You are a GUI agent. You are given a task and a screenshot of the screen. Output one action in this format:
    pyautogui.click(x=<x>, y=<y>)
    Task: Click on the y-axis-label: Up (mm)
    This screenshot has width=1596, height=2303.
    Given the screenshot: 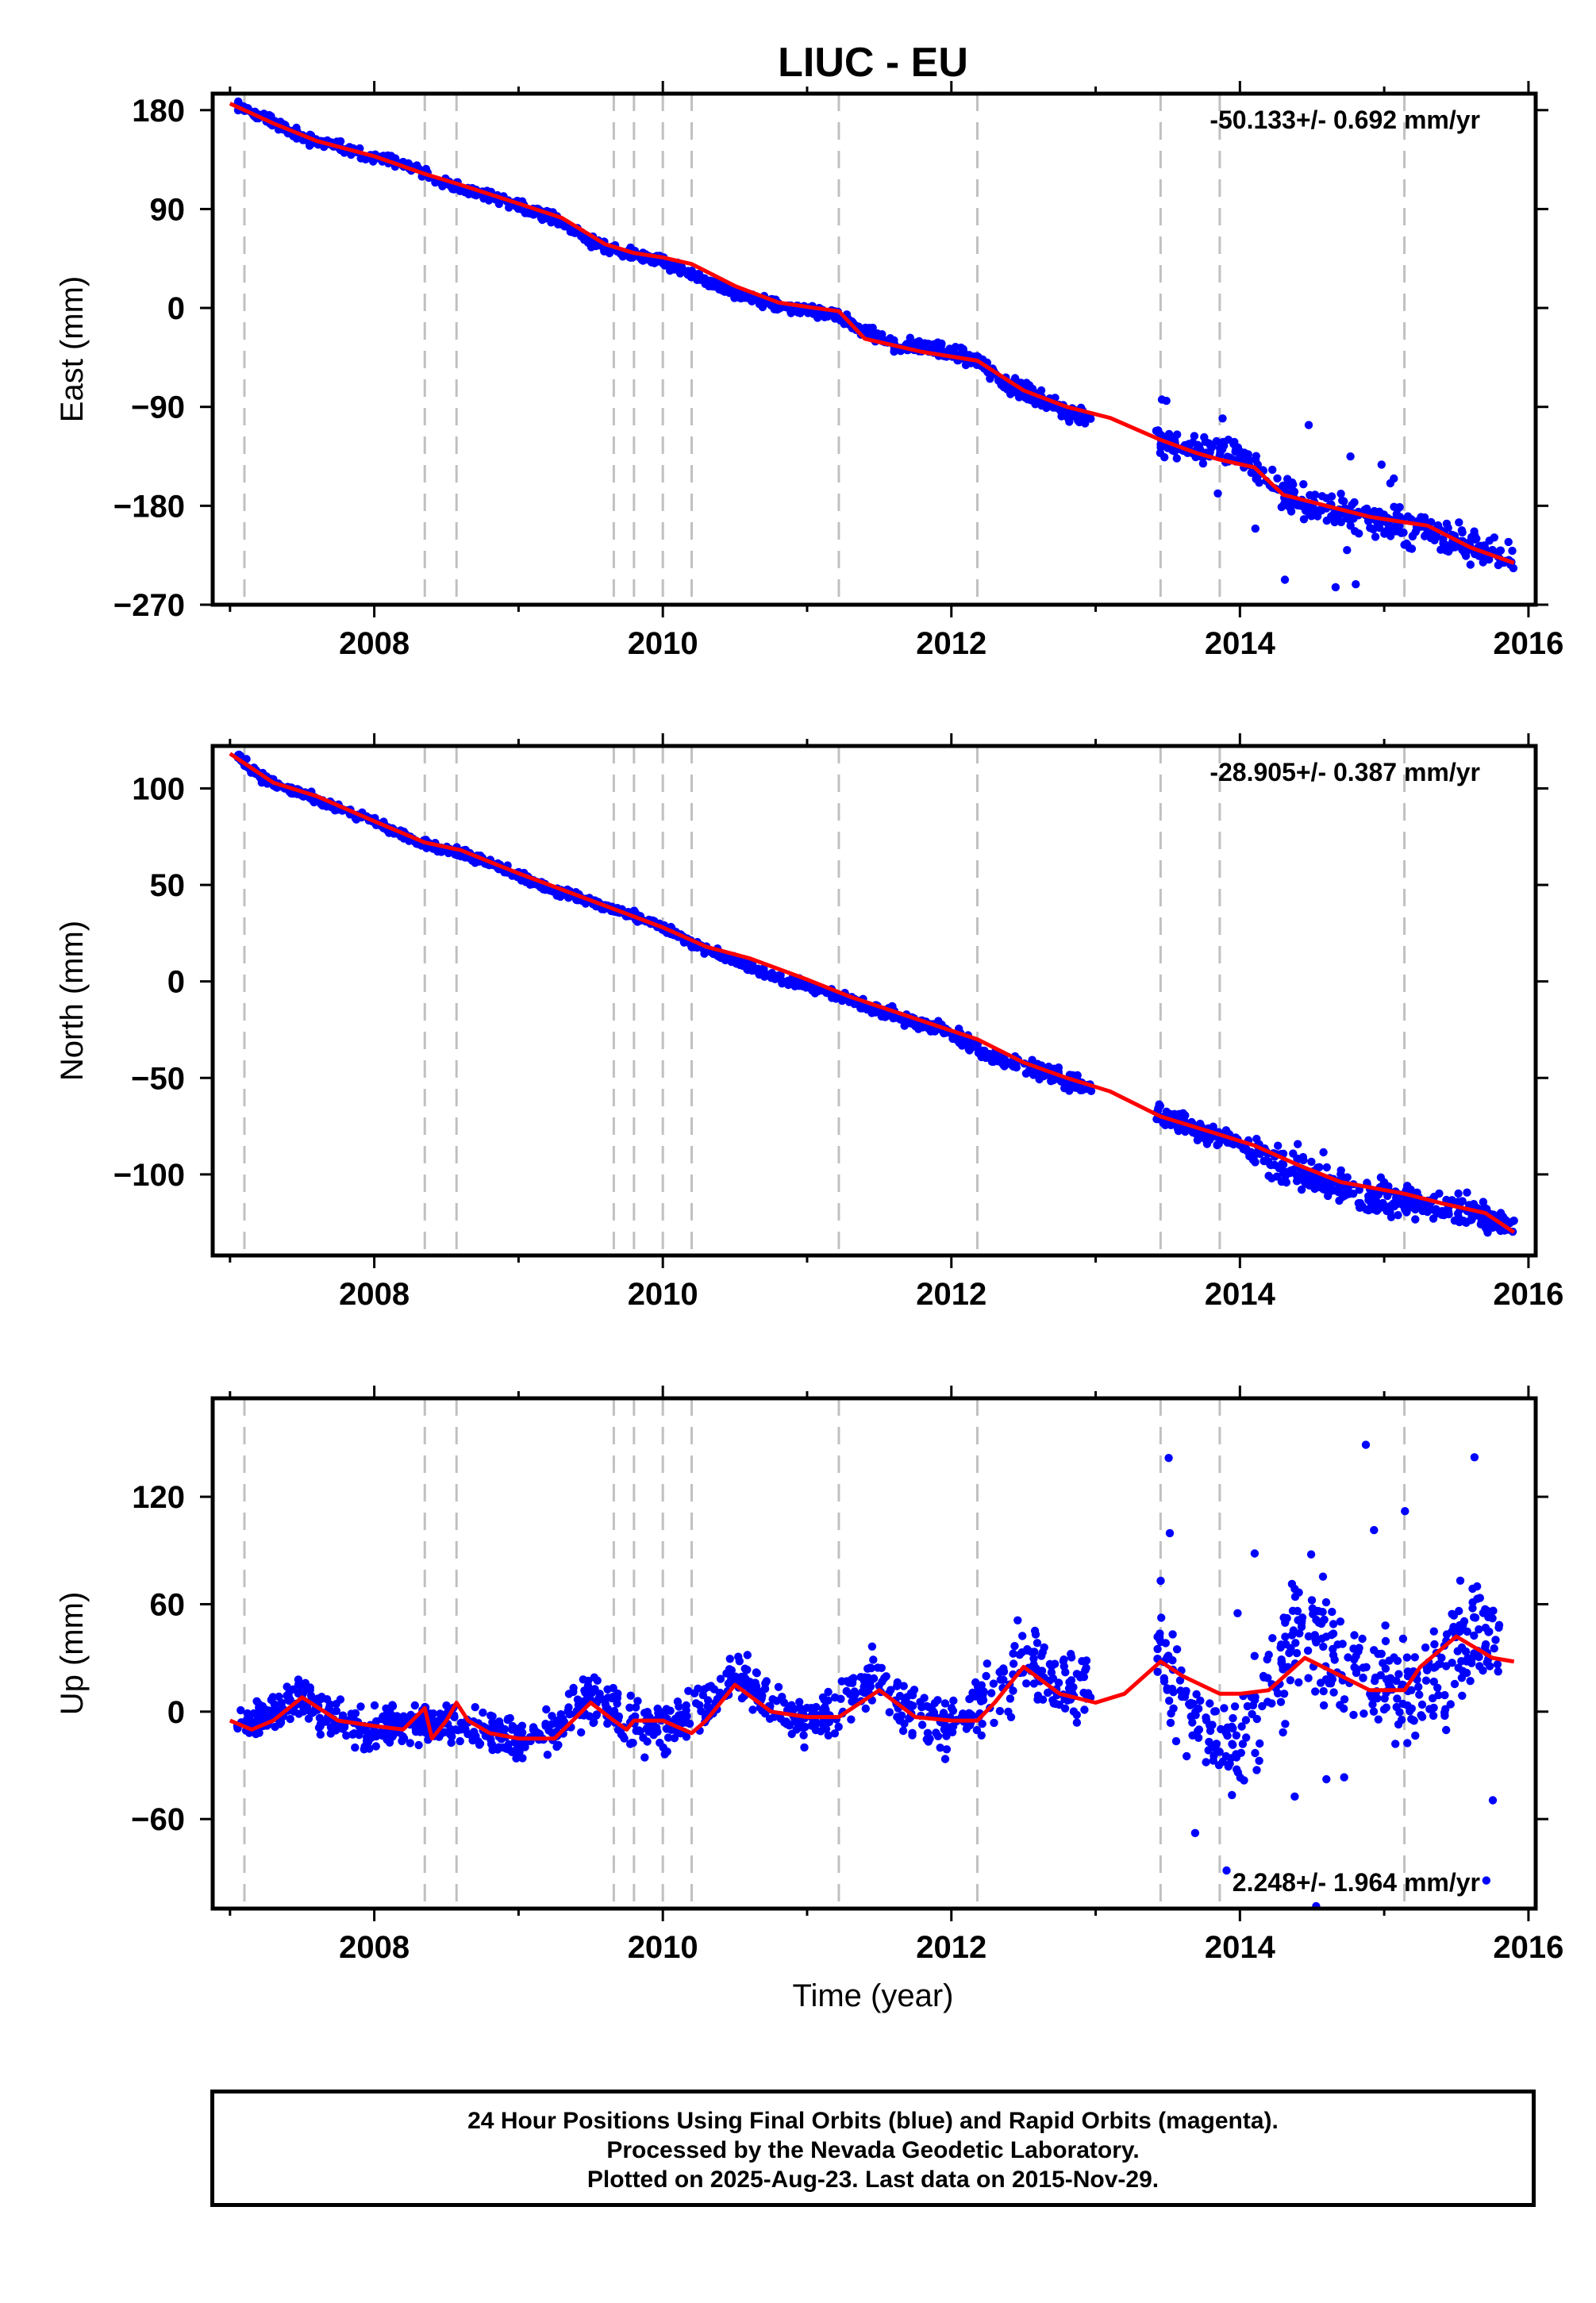 What is the action you would take?
    pyautogui.click(x=72, y=1654)
    